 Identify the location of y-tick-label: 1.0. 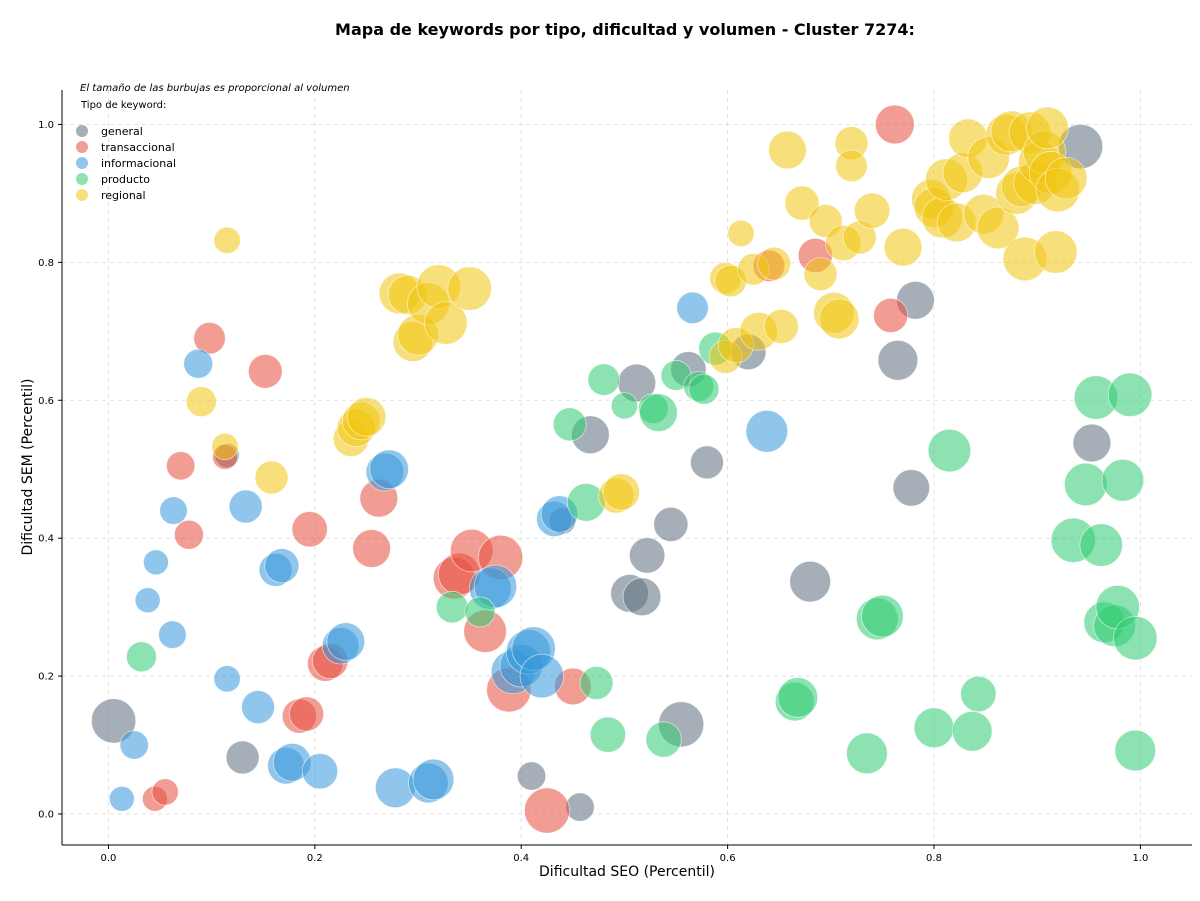
(46, 125).